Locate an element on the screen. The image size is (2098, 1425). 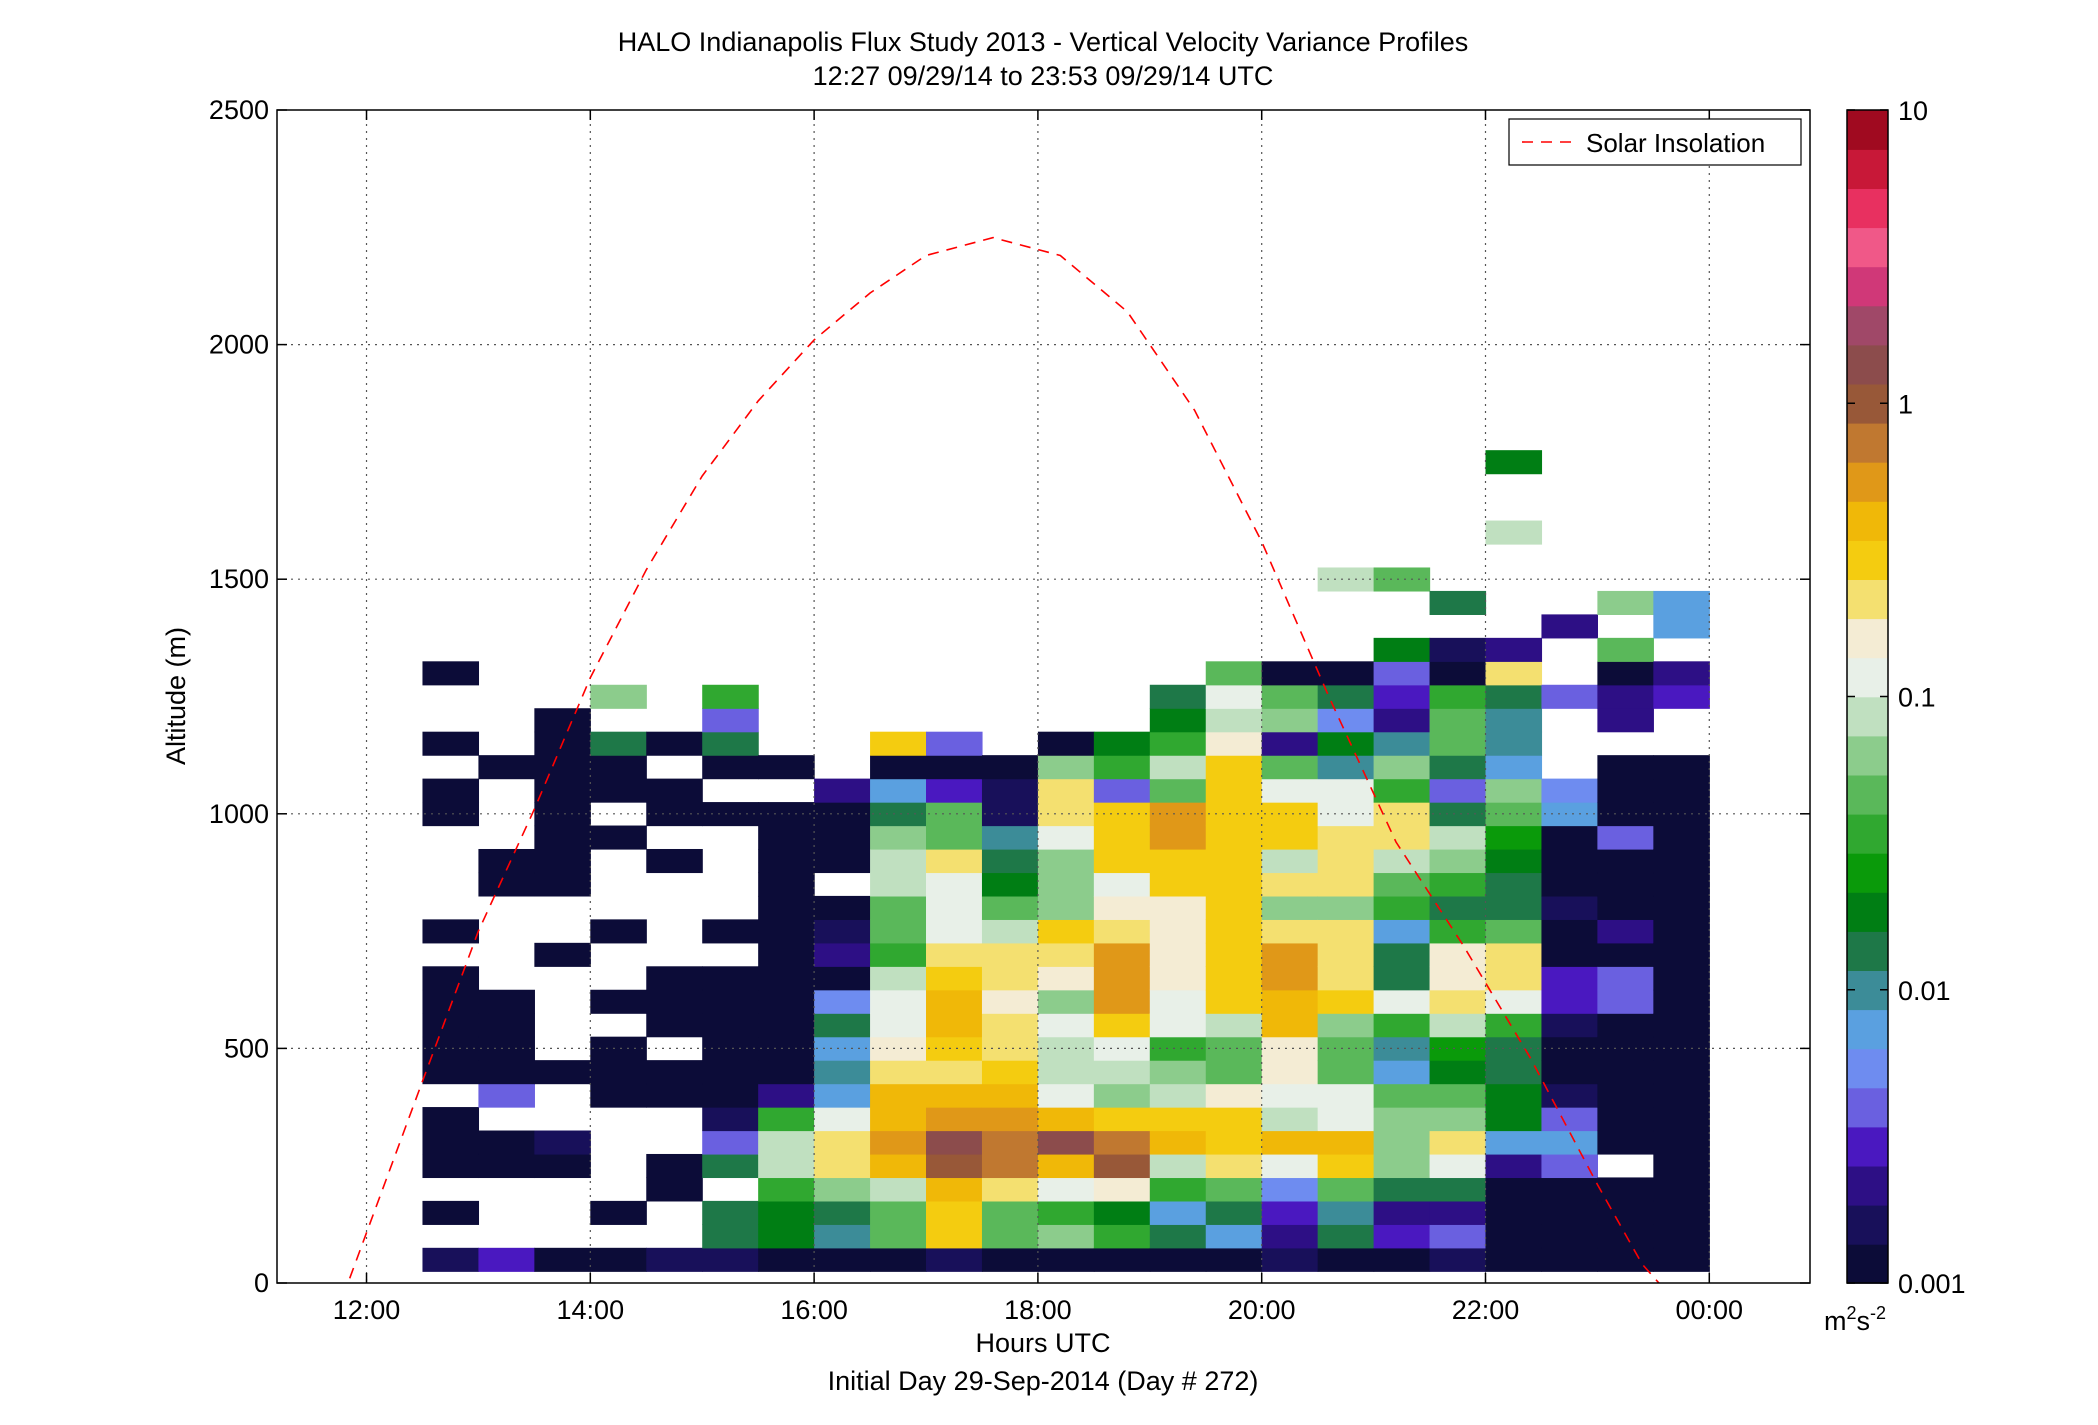
x-tick-label: 14:00 is located at coordinates (591, 1310).